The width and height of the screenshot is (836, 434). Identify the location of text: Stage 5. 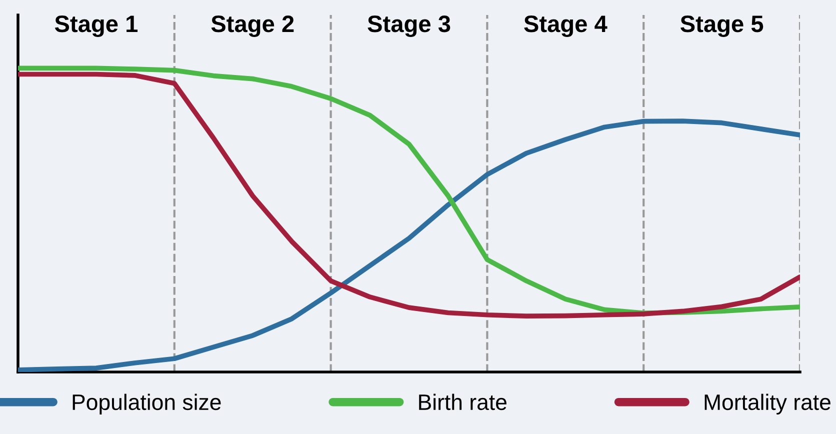
(722, 27).